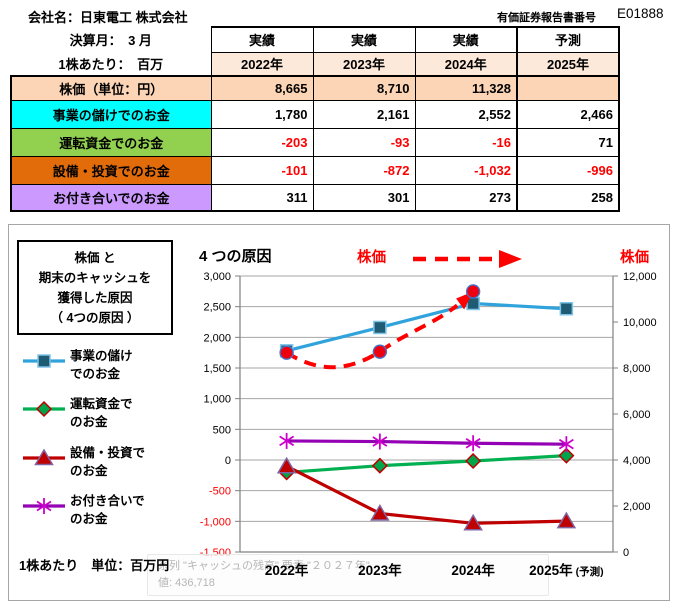 This screenshot has width=677, height=603. Describe the element at coordinates (546, 18) in the screenshot. I see `report-number-label: 有価証券報告書番号` at that location.